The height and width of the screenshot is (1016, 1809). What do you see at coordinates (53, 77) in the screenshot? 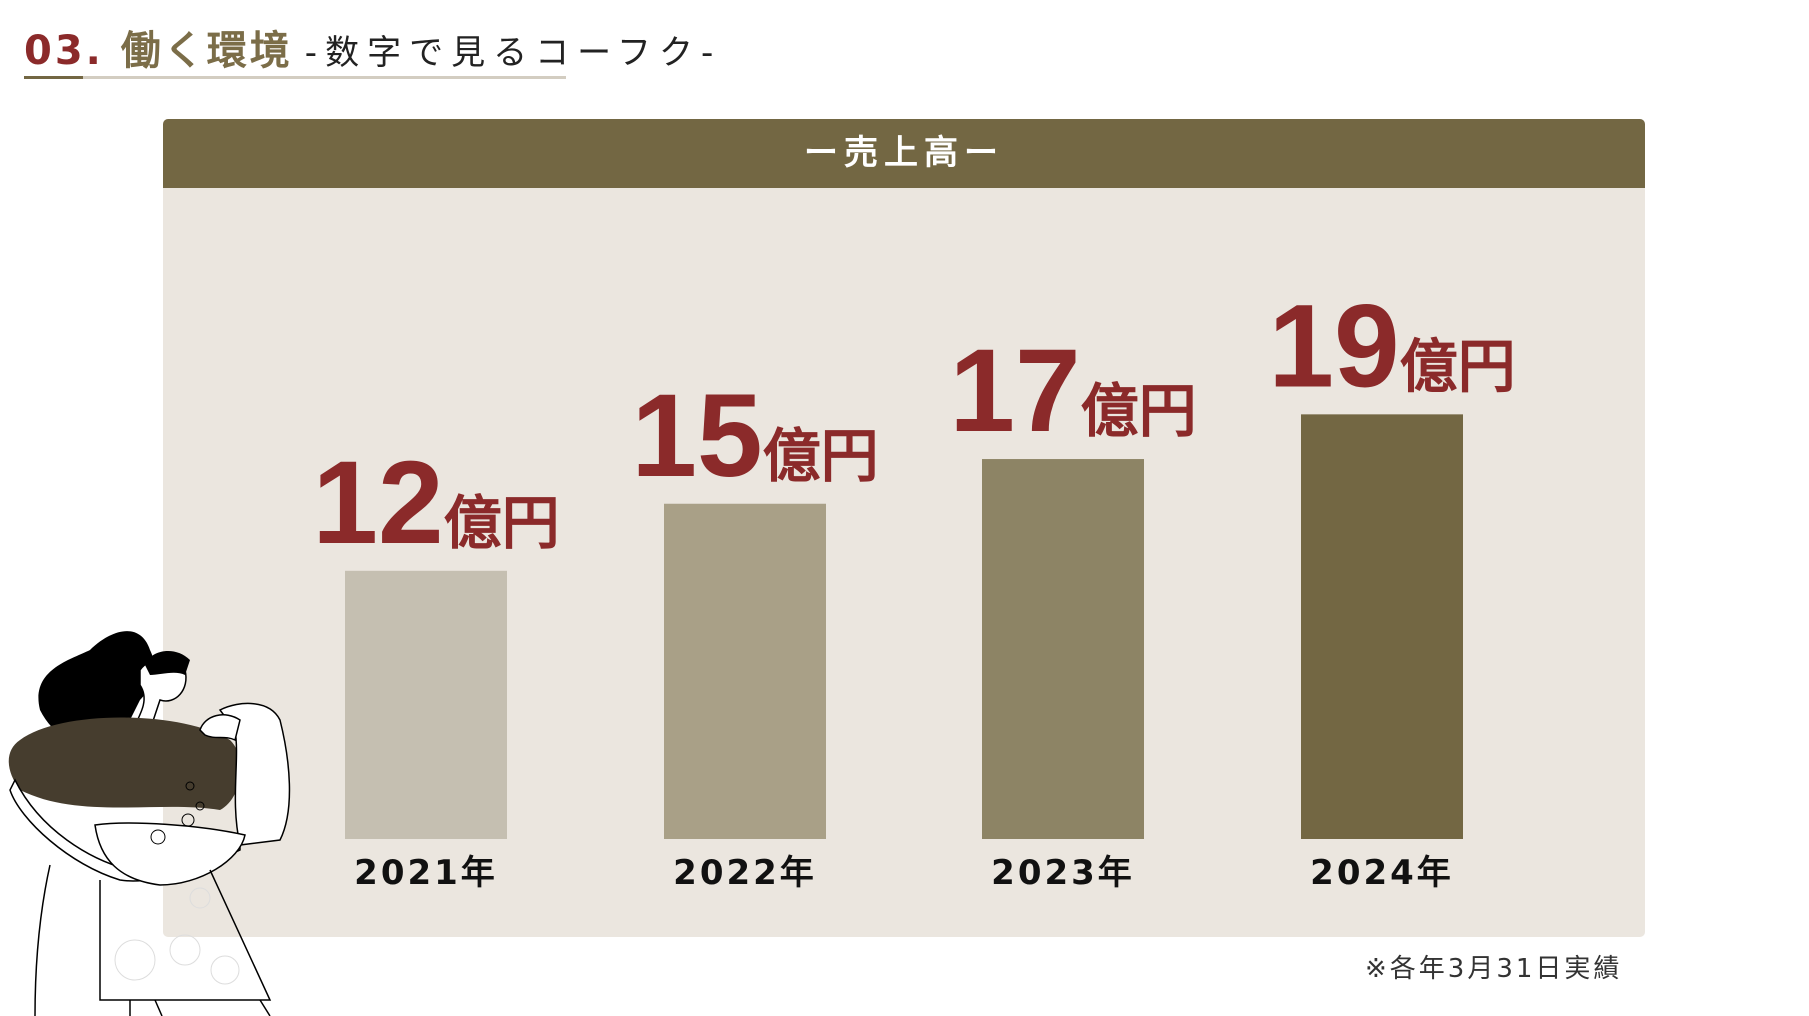
I see `title-underline-accent` at bounding box center [53, 77].